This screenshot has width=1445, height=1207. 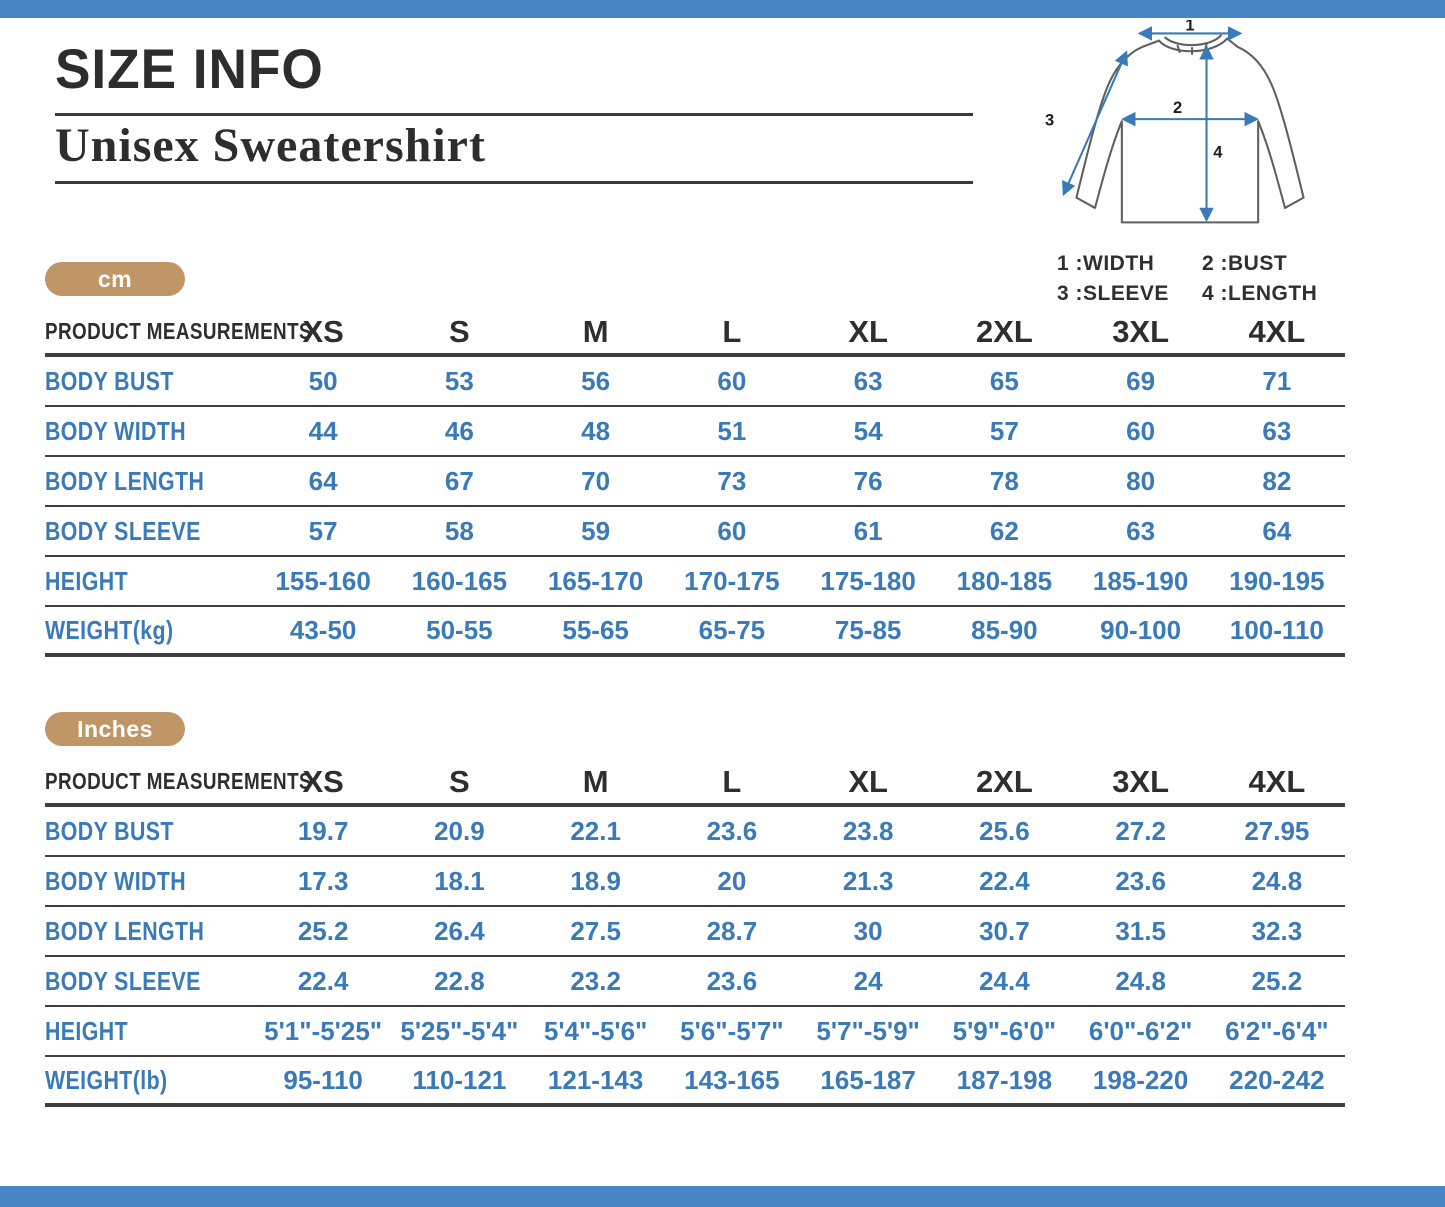 What do you see at coordinates (1049, 119) in the screenshot?
I see `marker-3: 3` at bounding box center [1049, 119].